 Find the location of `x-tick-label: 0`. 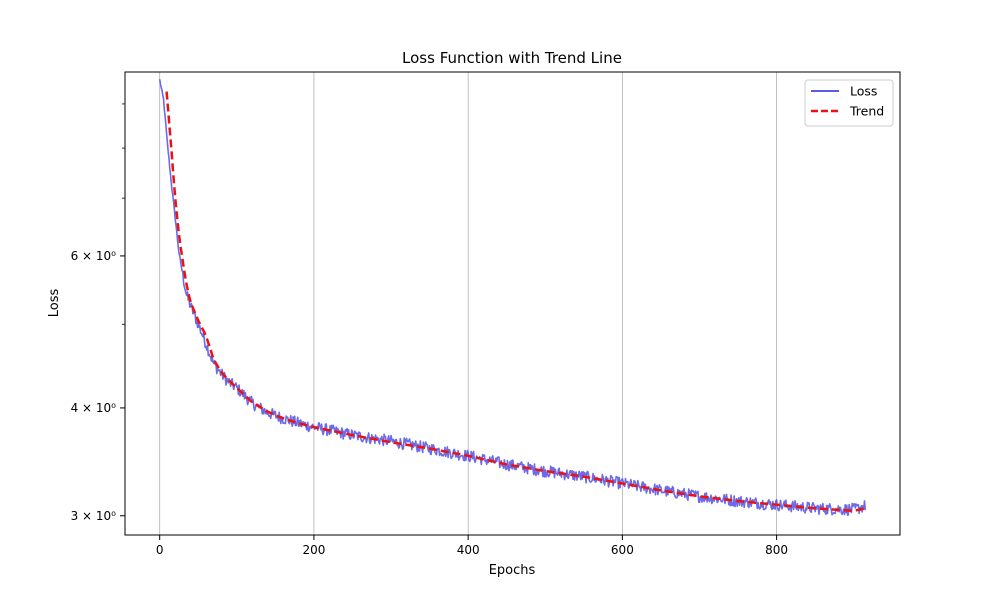

x-tick-label: 0 is located at coordinates (160, 550).